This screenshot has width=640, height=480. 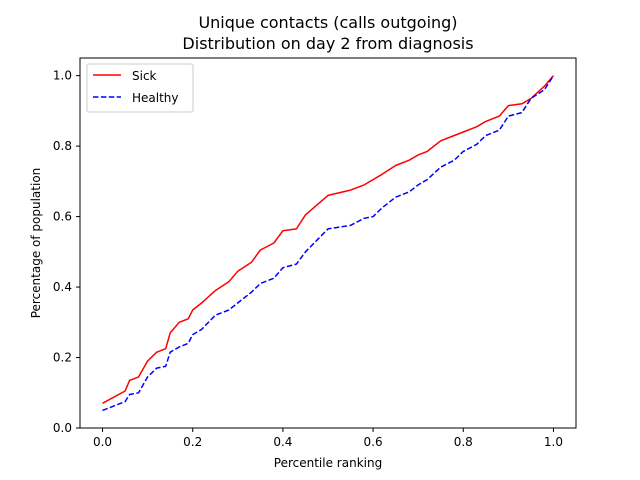 What do you see at coordinates (62, 76) in the screenshot?
I see `y-tick-label: 1.0` at bounding box center [62, 76].